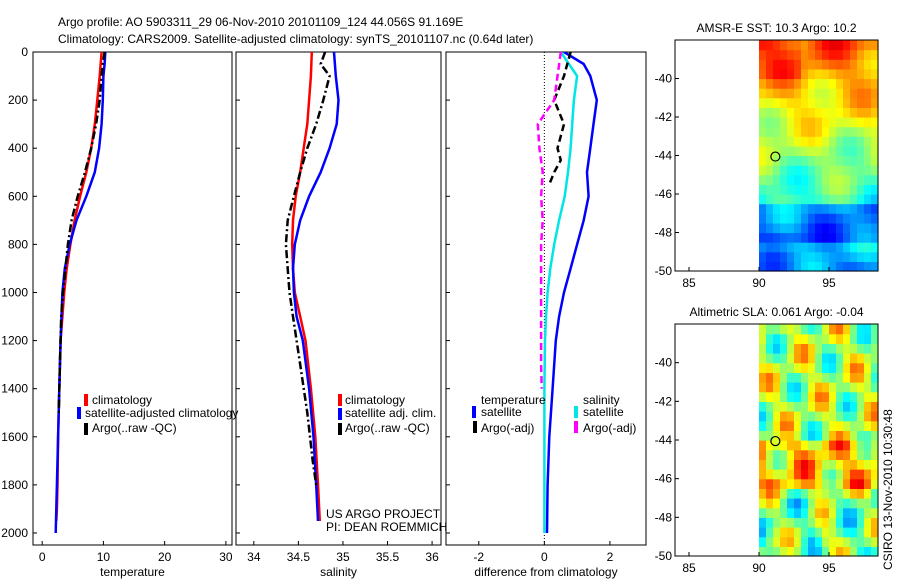 The height and width of the screenshot is (580, 900). I want to click on series-line-climatology, so click(306, 287).